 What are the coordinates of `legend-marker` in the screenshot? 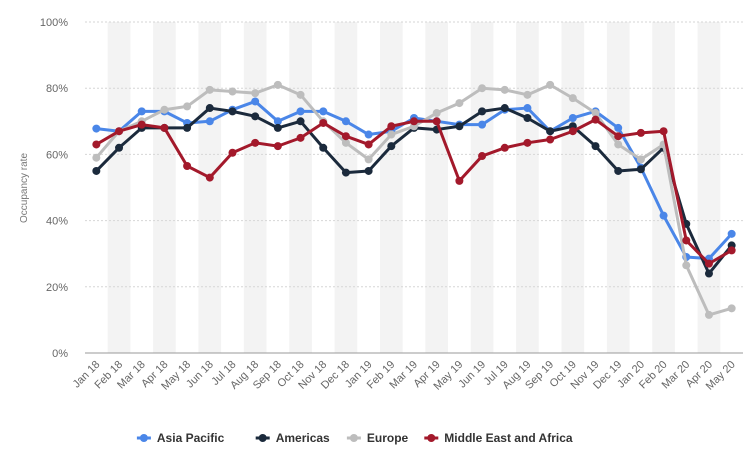 It's located at (431, 438).